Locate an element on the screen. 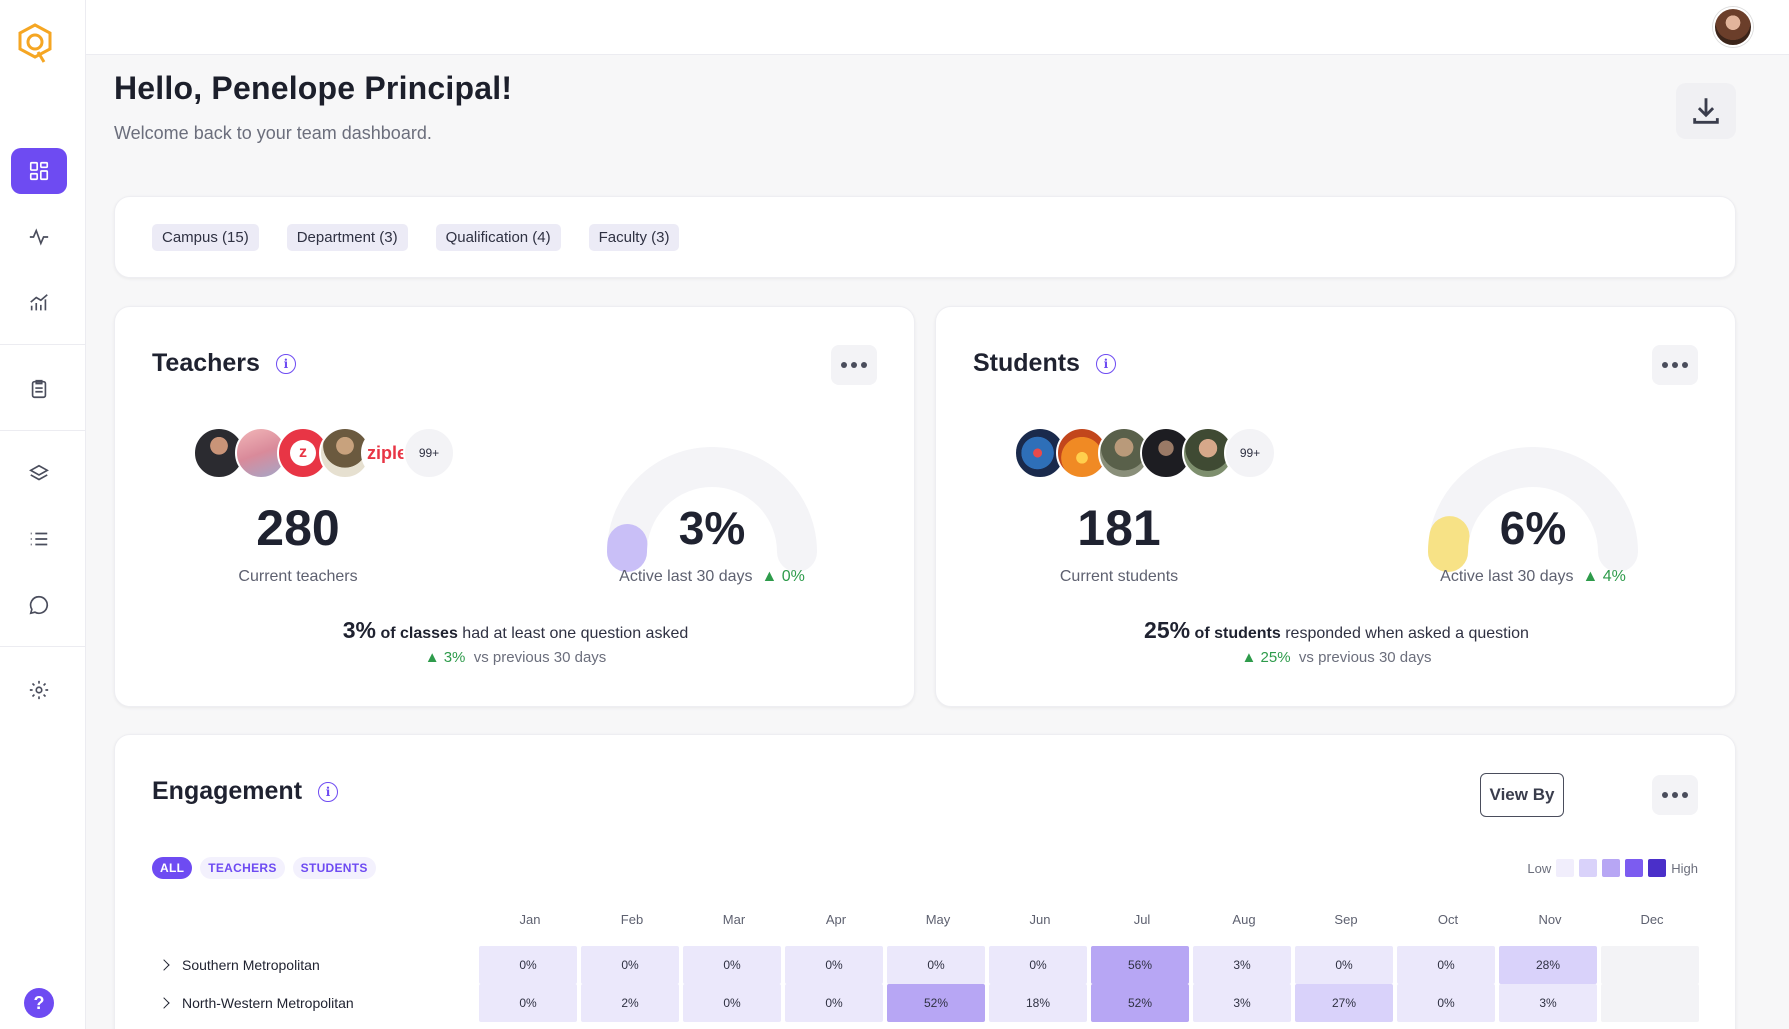 The height and width of the screenshot is (1029, 1789). row-label: Southern Metropolitan is located at coordinates (315, 965).